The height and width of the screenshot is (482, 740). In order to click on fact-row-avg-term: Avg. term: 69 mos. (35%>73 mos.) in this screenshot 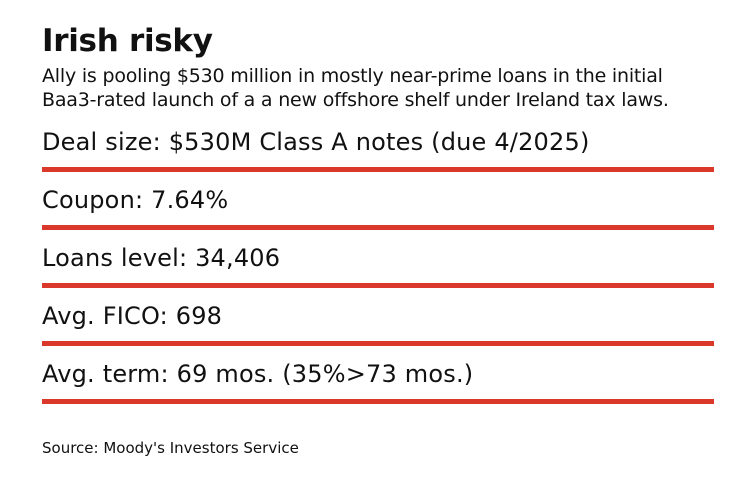, I will do `click(378, 381)`.